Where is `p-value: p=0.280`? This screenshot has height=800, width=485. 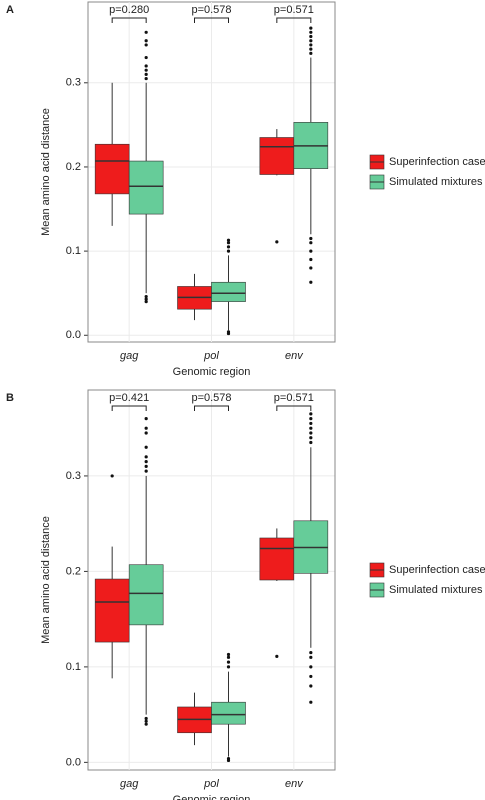
p-value: p=0.280 is located at coordinates (129, 10).